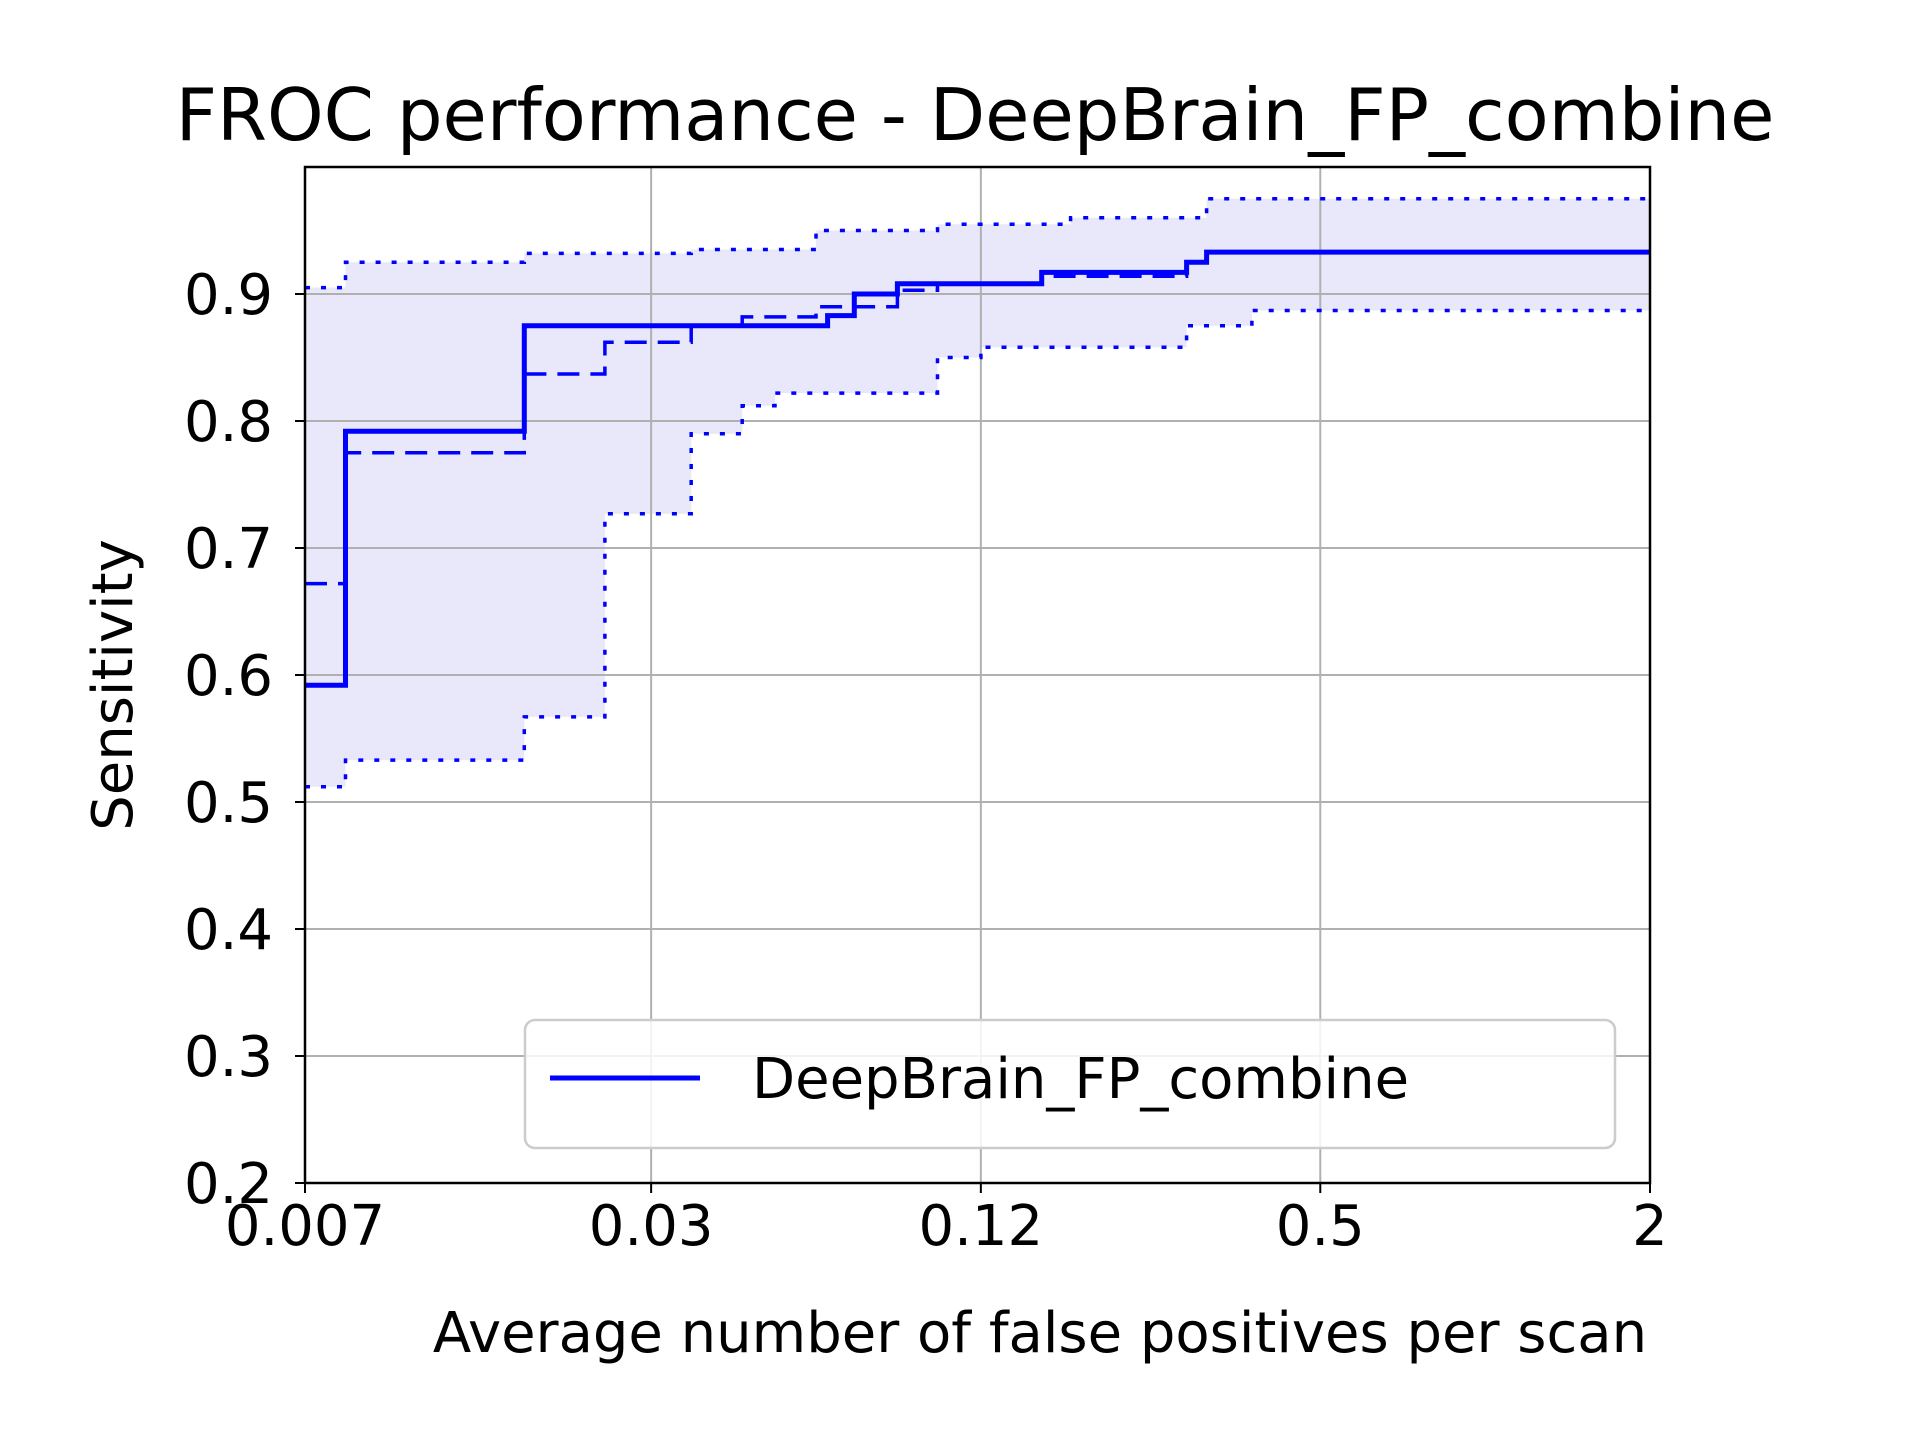 This screenshot has height=1440, width=1920. I want to click on y-tick-label: 0.7, so click(228, 549).